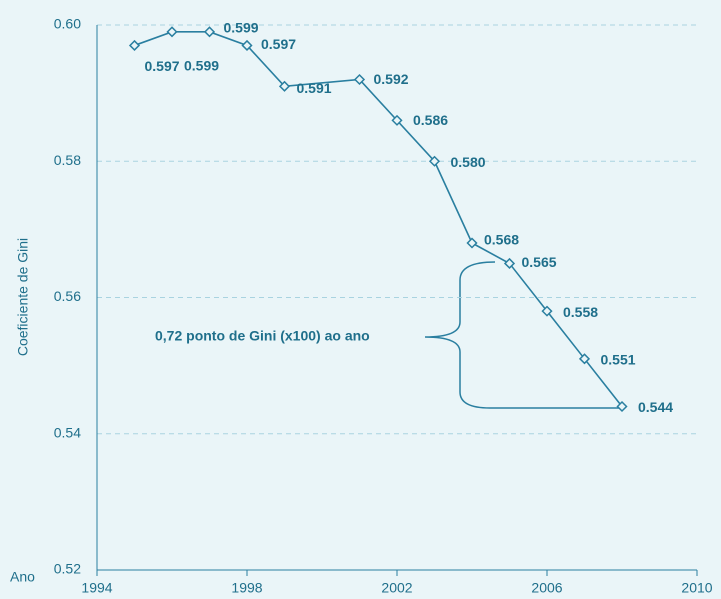 The height and width of the screenshot is (599, 721). I want to click on y-tick-label: 0.56, so click(67, 296).